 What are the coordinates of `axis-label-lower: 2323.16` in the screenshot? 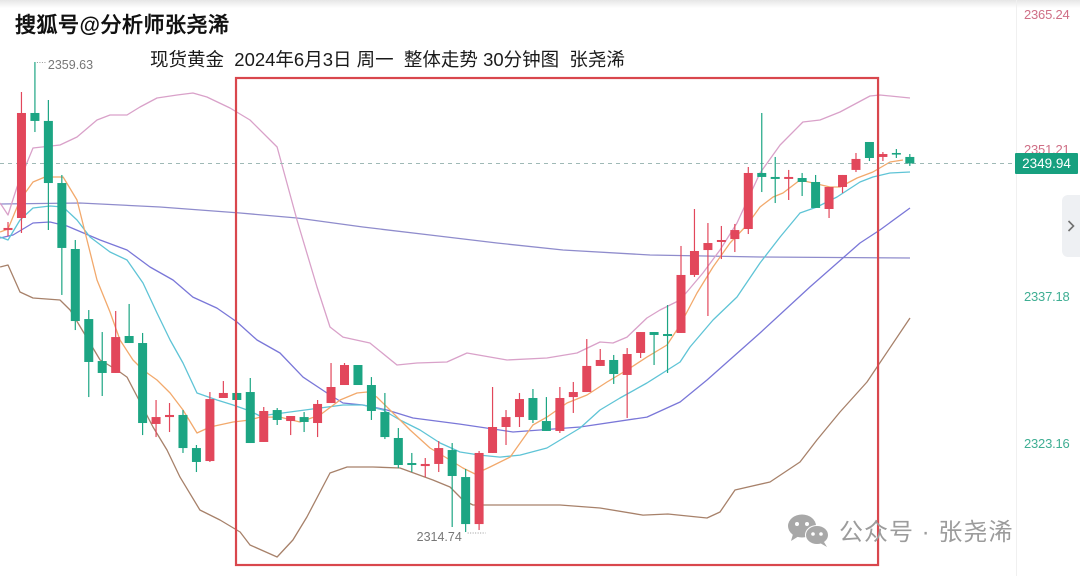 It's located at (1047, 443).